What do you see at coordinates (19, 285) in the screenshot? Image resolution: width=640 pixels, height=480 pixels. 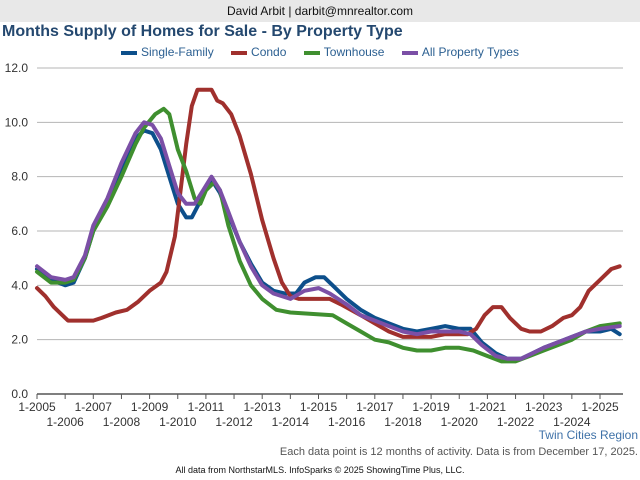 I see `y-tick-label: 4.0` at bounding box center [19, 285].